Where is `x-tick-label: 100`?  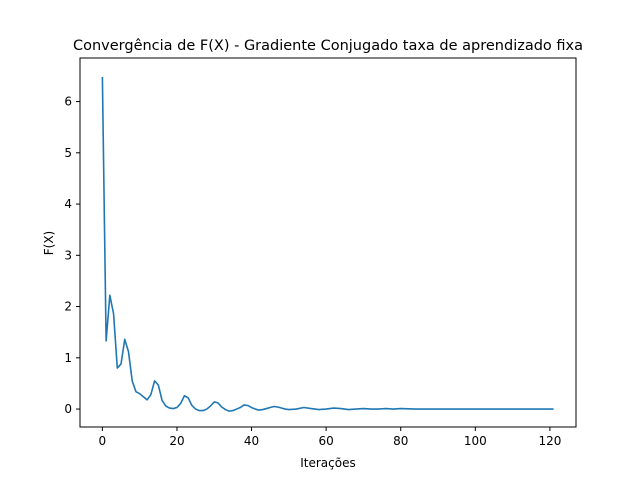
x-tick-label: 100 is located at coordinates (475, 441).